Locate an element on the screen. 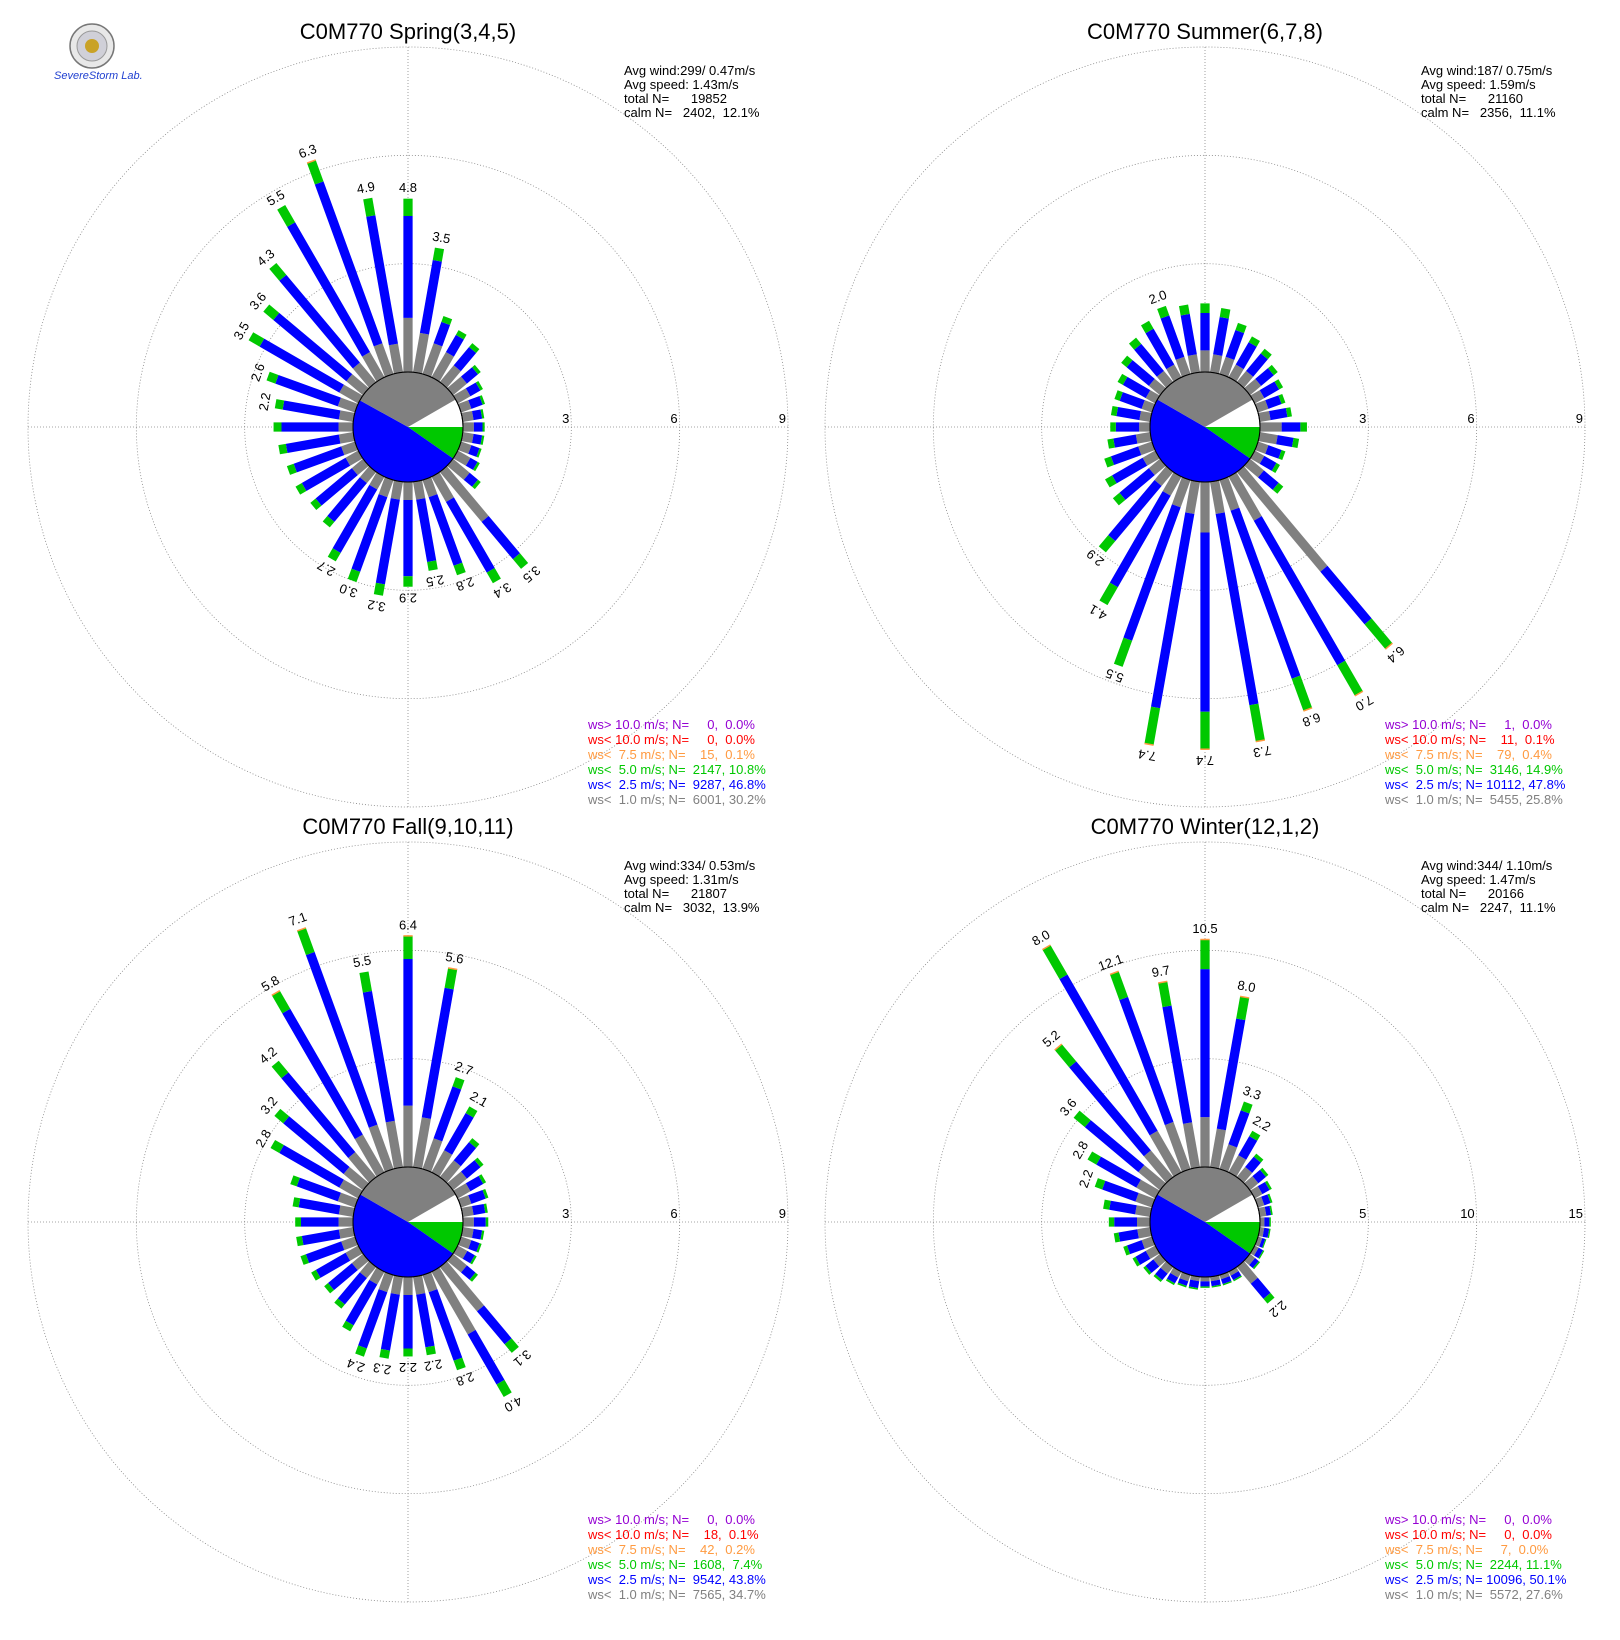 This screenshot has width=1620, height=1640. stat-avg-speed: Avg speed: 1.47m/s is located at coordinates (1478, 879).